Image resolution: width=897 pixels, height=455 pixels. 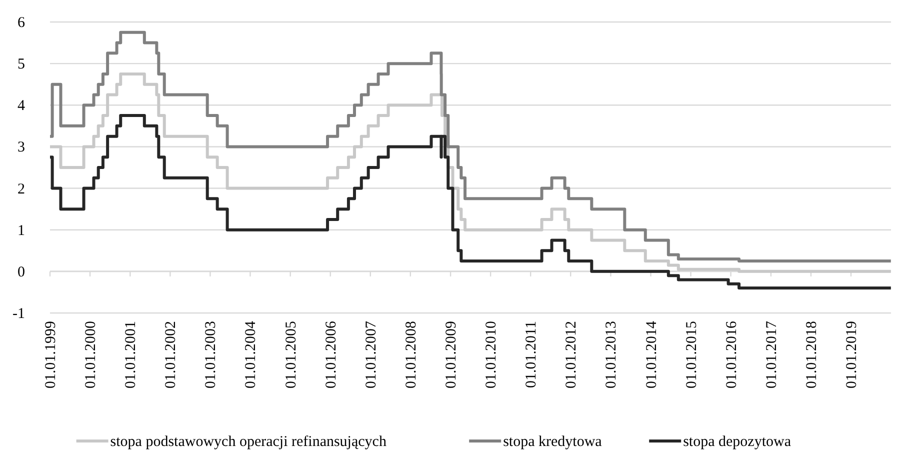 I want to click on y-tick-label: 0, so click(x=21, y=272).